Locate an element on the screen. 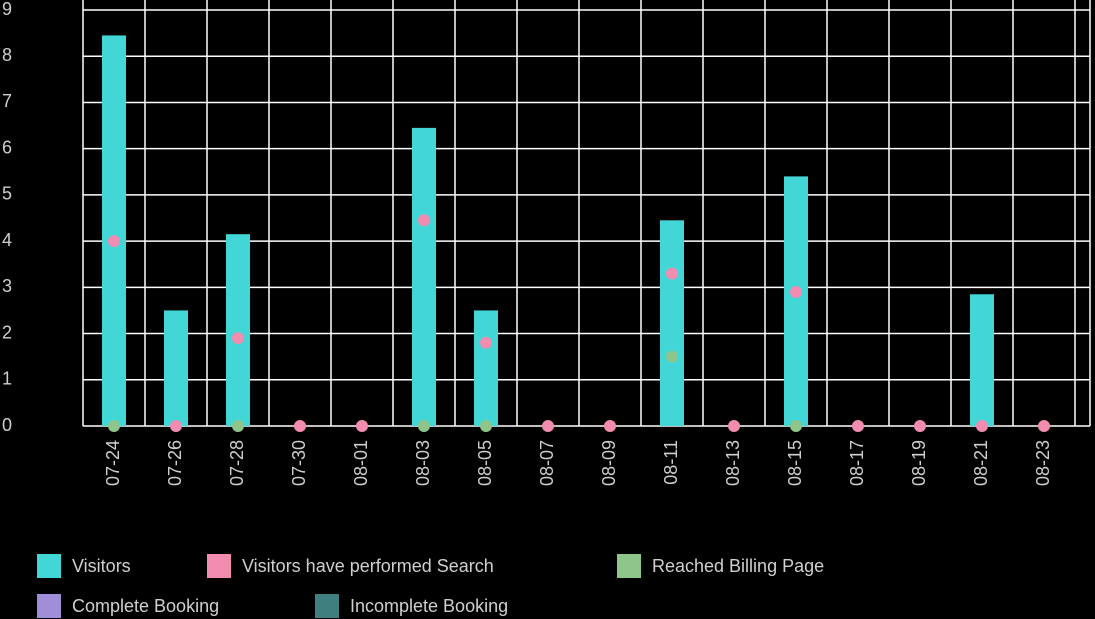 This screenshot has width=1095, height=619. legend-label: Complete Booking is located at coordinates (145, 606).